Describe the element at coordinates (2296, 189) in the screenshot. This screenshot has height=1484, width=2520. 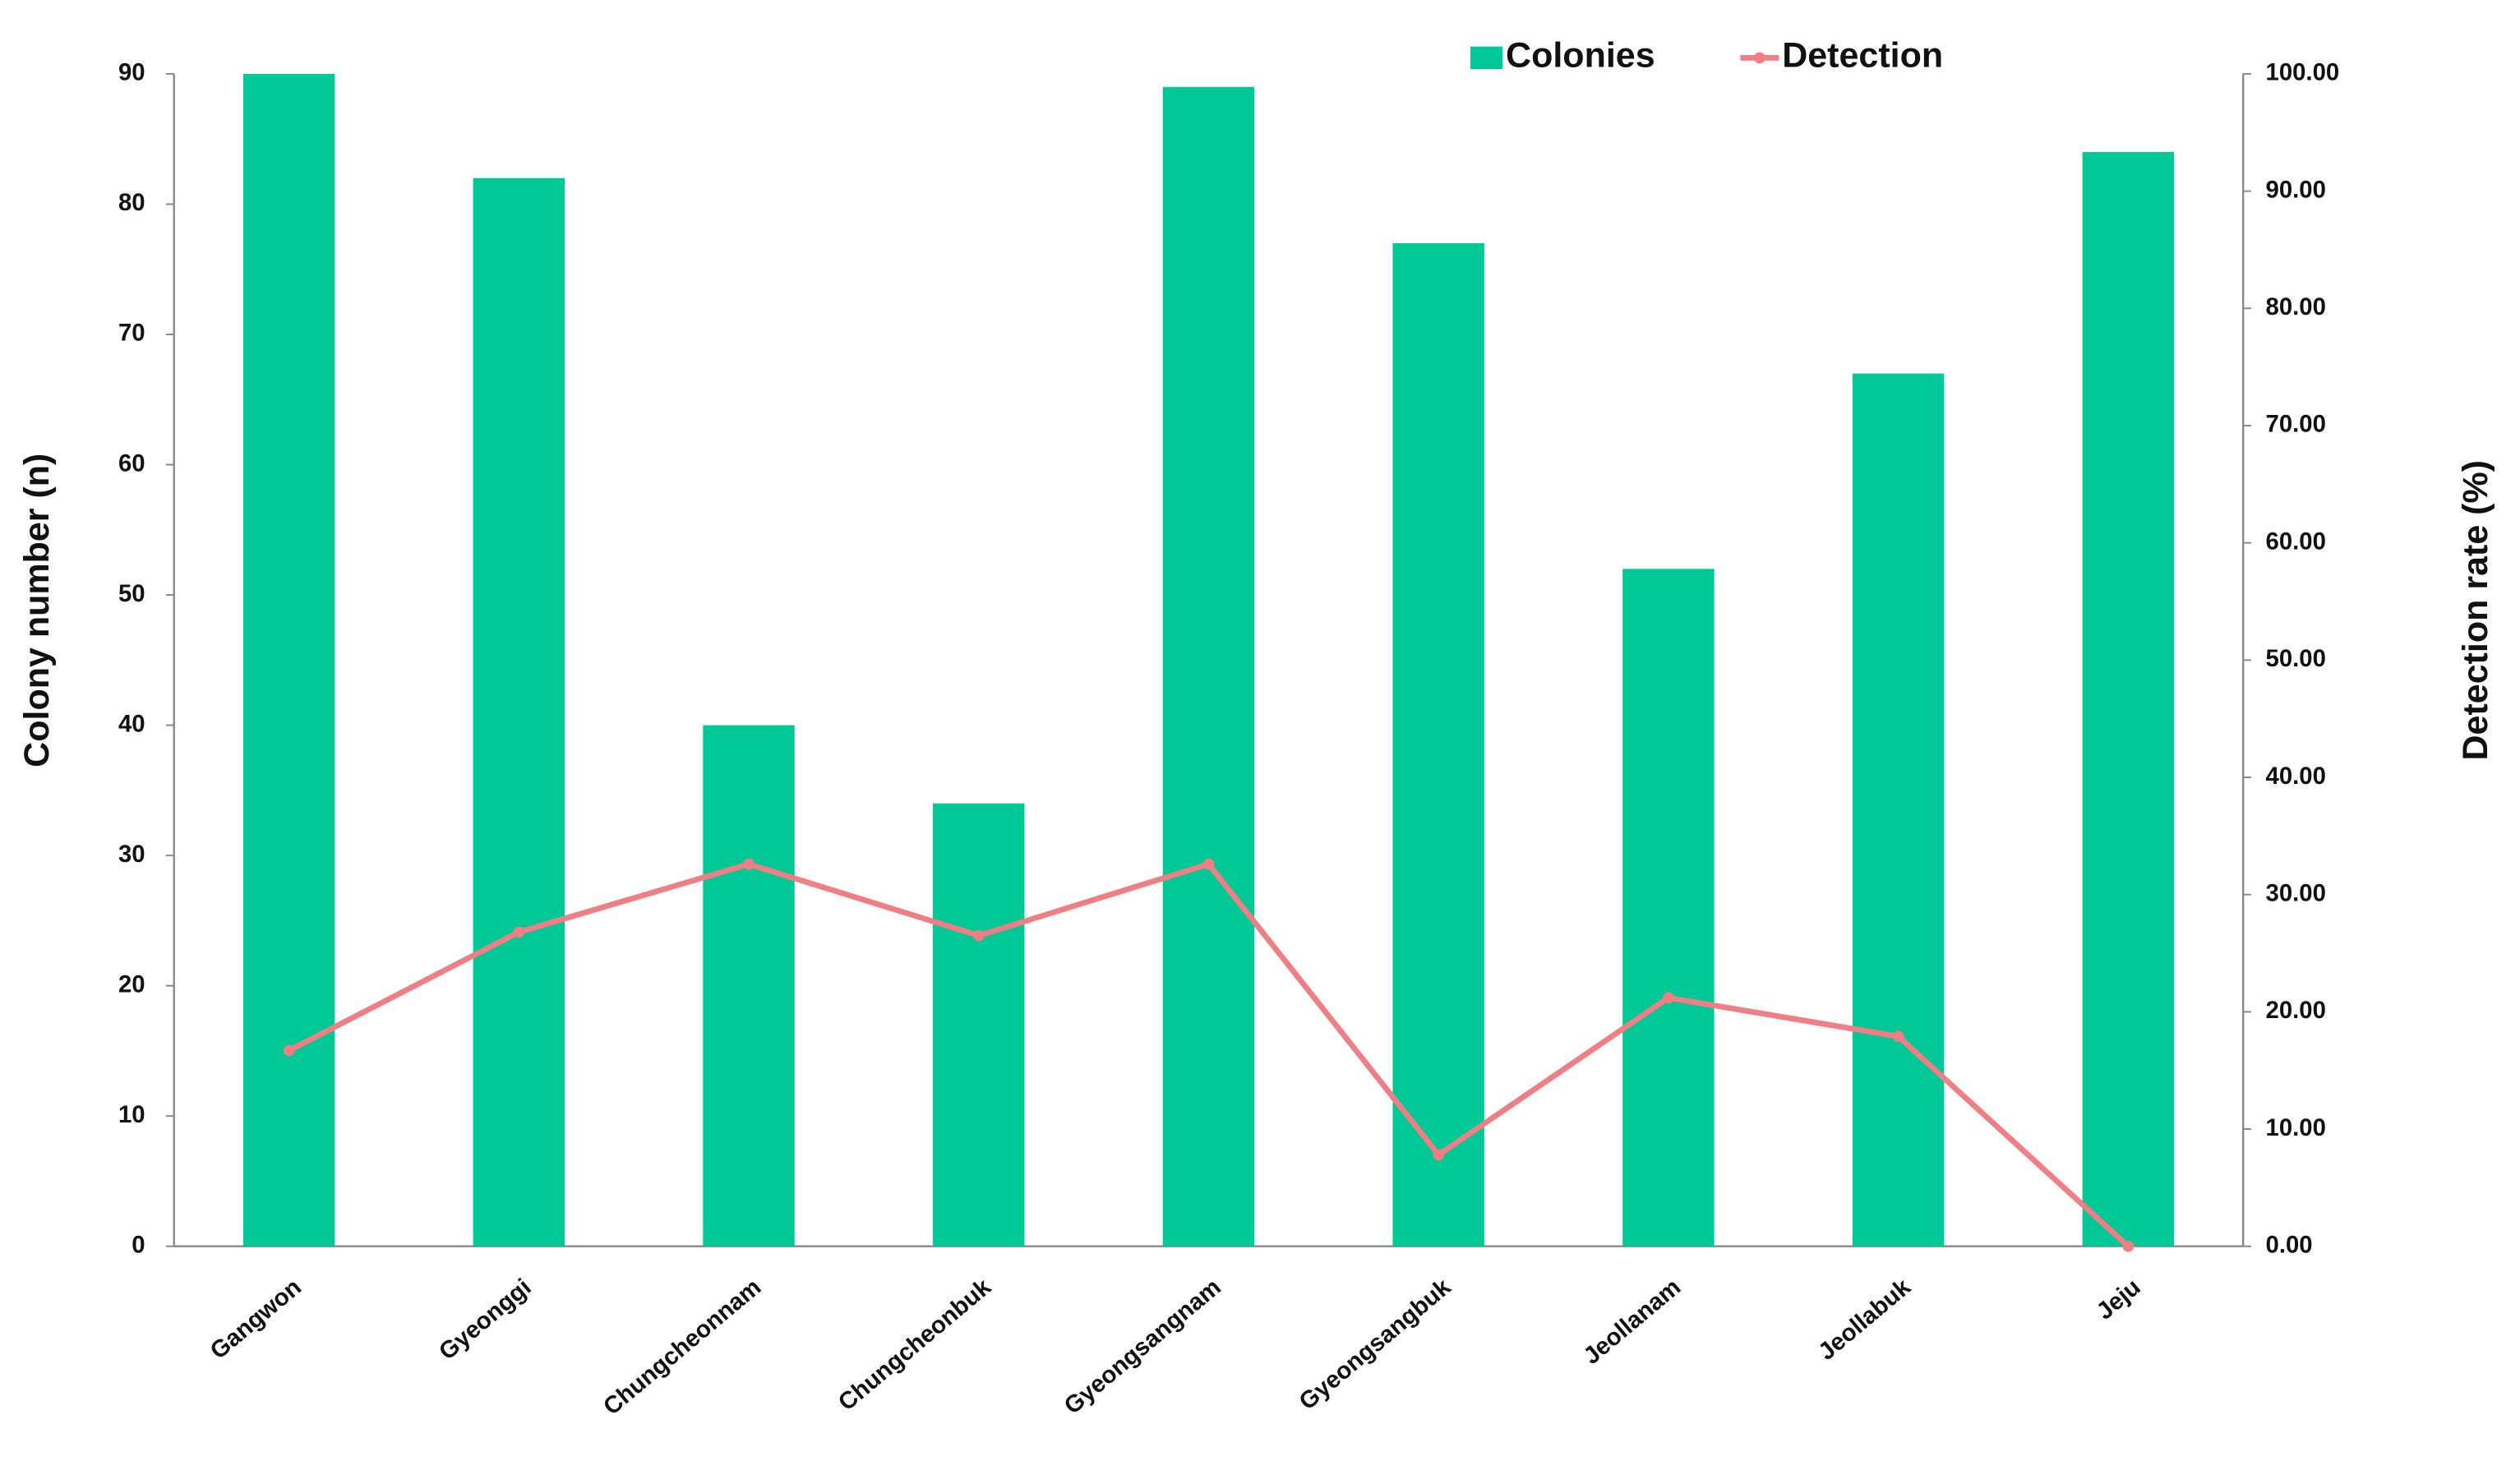
I see `y2-tick-label: 90.00` at that location.